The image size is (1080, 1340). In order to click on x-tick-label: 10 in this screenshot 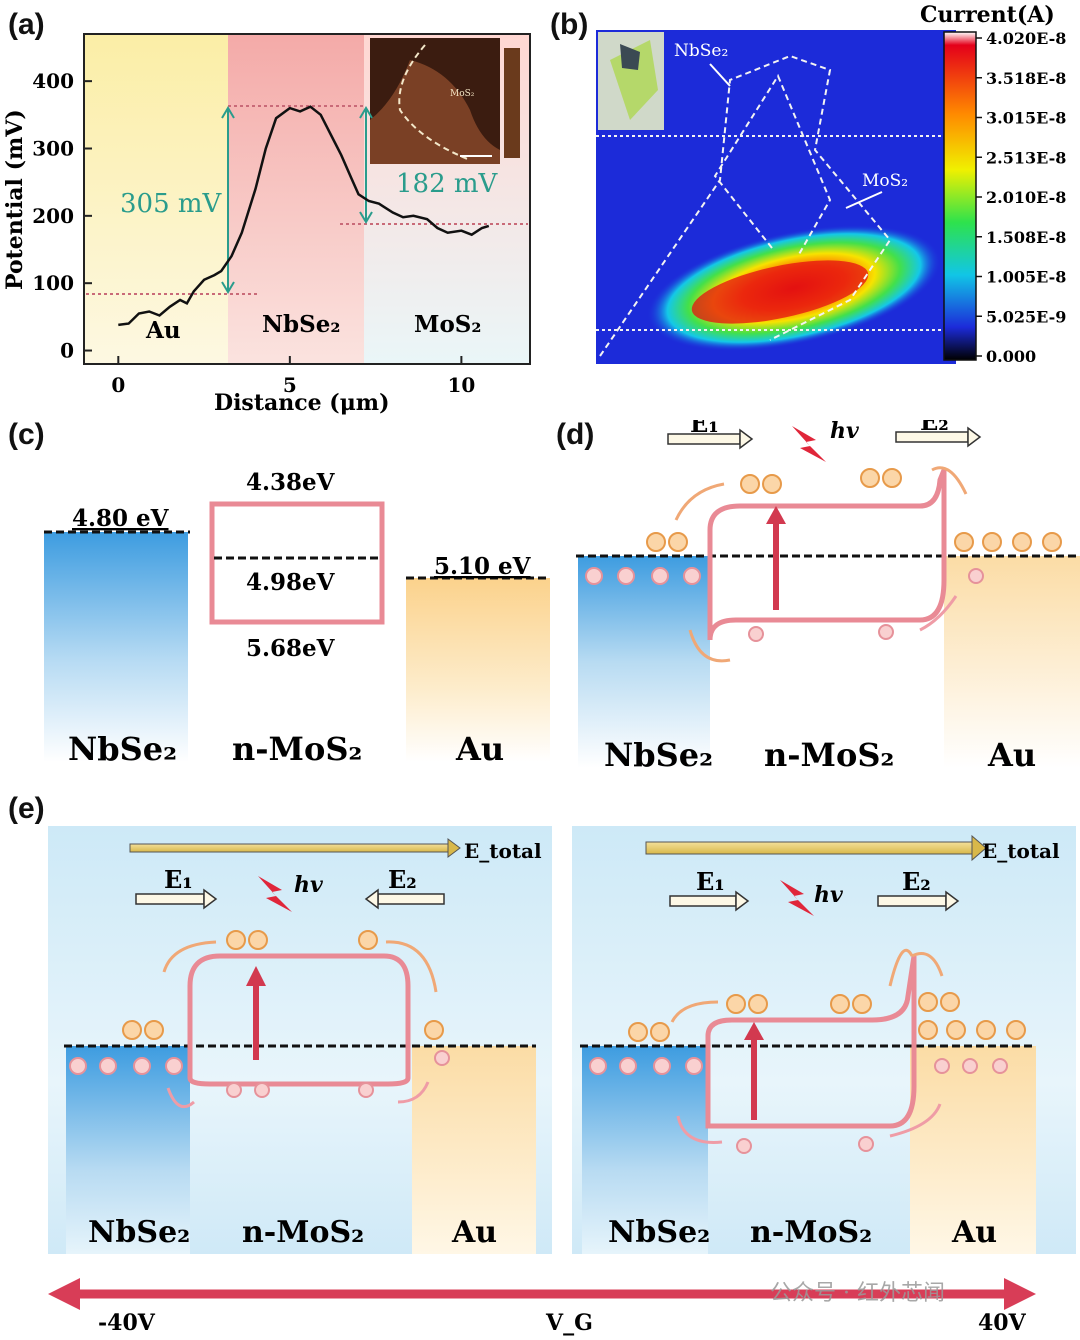, I will do `click(461, 385)`.